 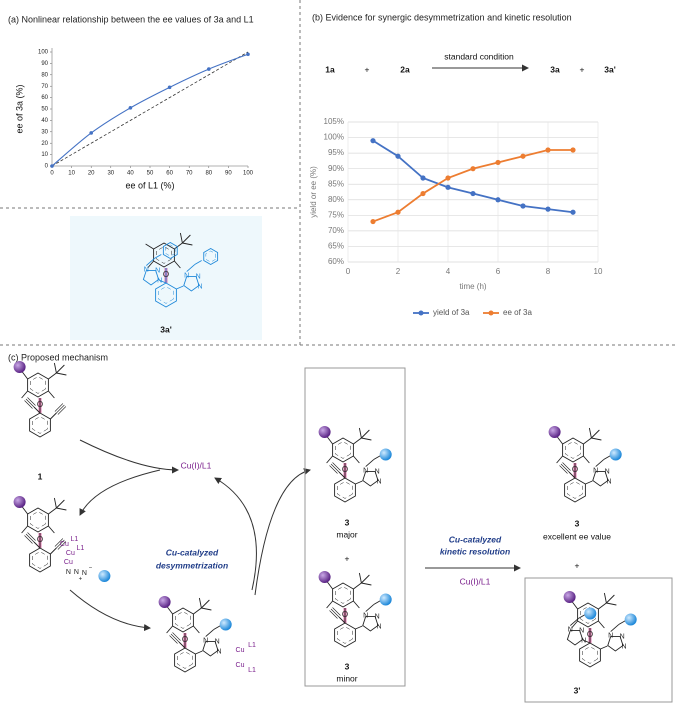 What do you see at coordinates (498, 271) in the screenshot?
I see `x-tick-label: 6` at bounding box center [498, 271].